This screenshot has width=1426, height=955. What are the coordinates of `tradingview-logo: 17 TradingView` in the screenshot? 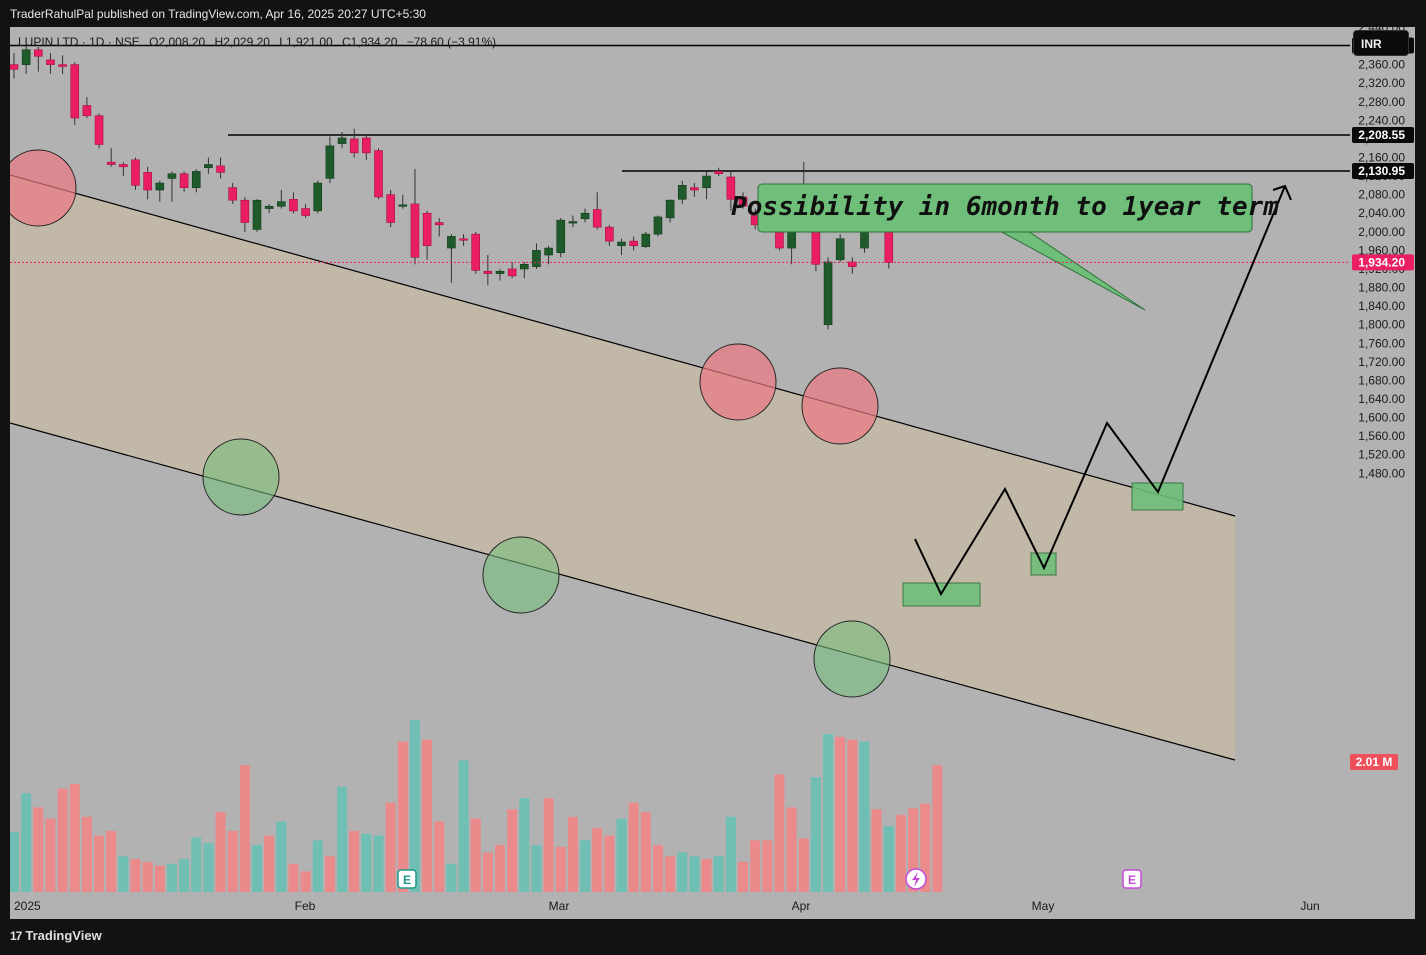 It's located at (56, 935).